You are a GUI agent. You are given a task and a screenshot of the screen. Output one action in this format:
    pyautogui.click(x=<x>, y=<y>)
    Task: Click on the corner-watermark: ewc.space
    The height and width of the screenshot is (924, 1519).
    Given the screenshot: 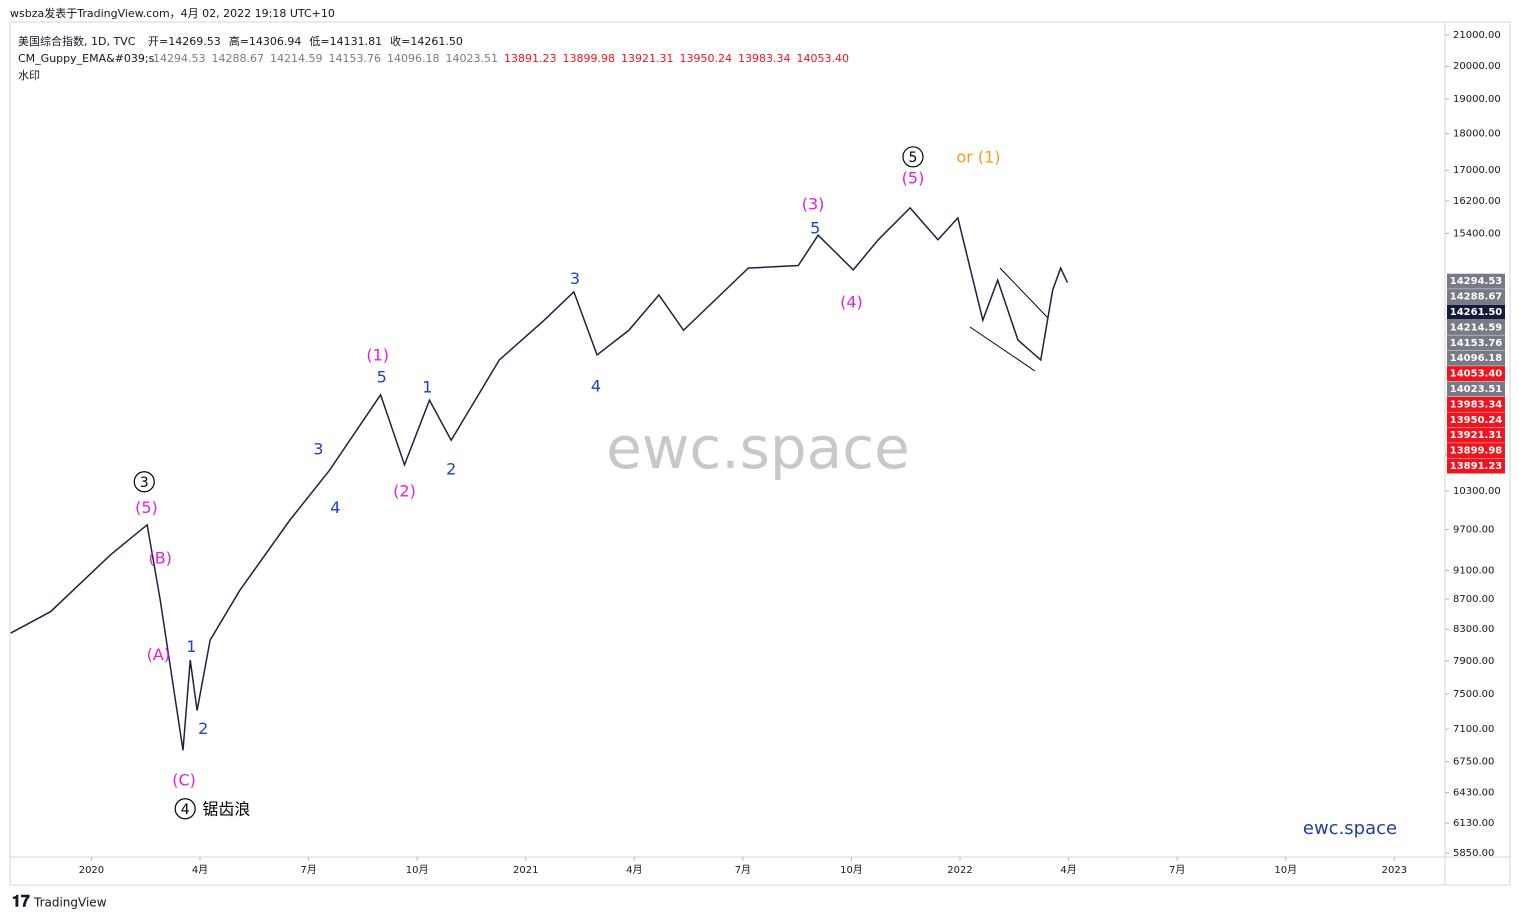 What is the action you would take?
    pyautogui.click(x=1350, y=828)
    